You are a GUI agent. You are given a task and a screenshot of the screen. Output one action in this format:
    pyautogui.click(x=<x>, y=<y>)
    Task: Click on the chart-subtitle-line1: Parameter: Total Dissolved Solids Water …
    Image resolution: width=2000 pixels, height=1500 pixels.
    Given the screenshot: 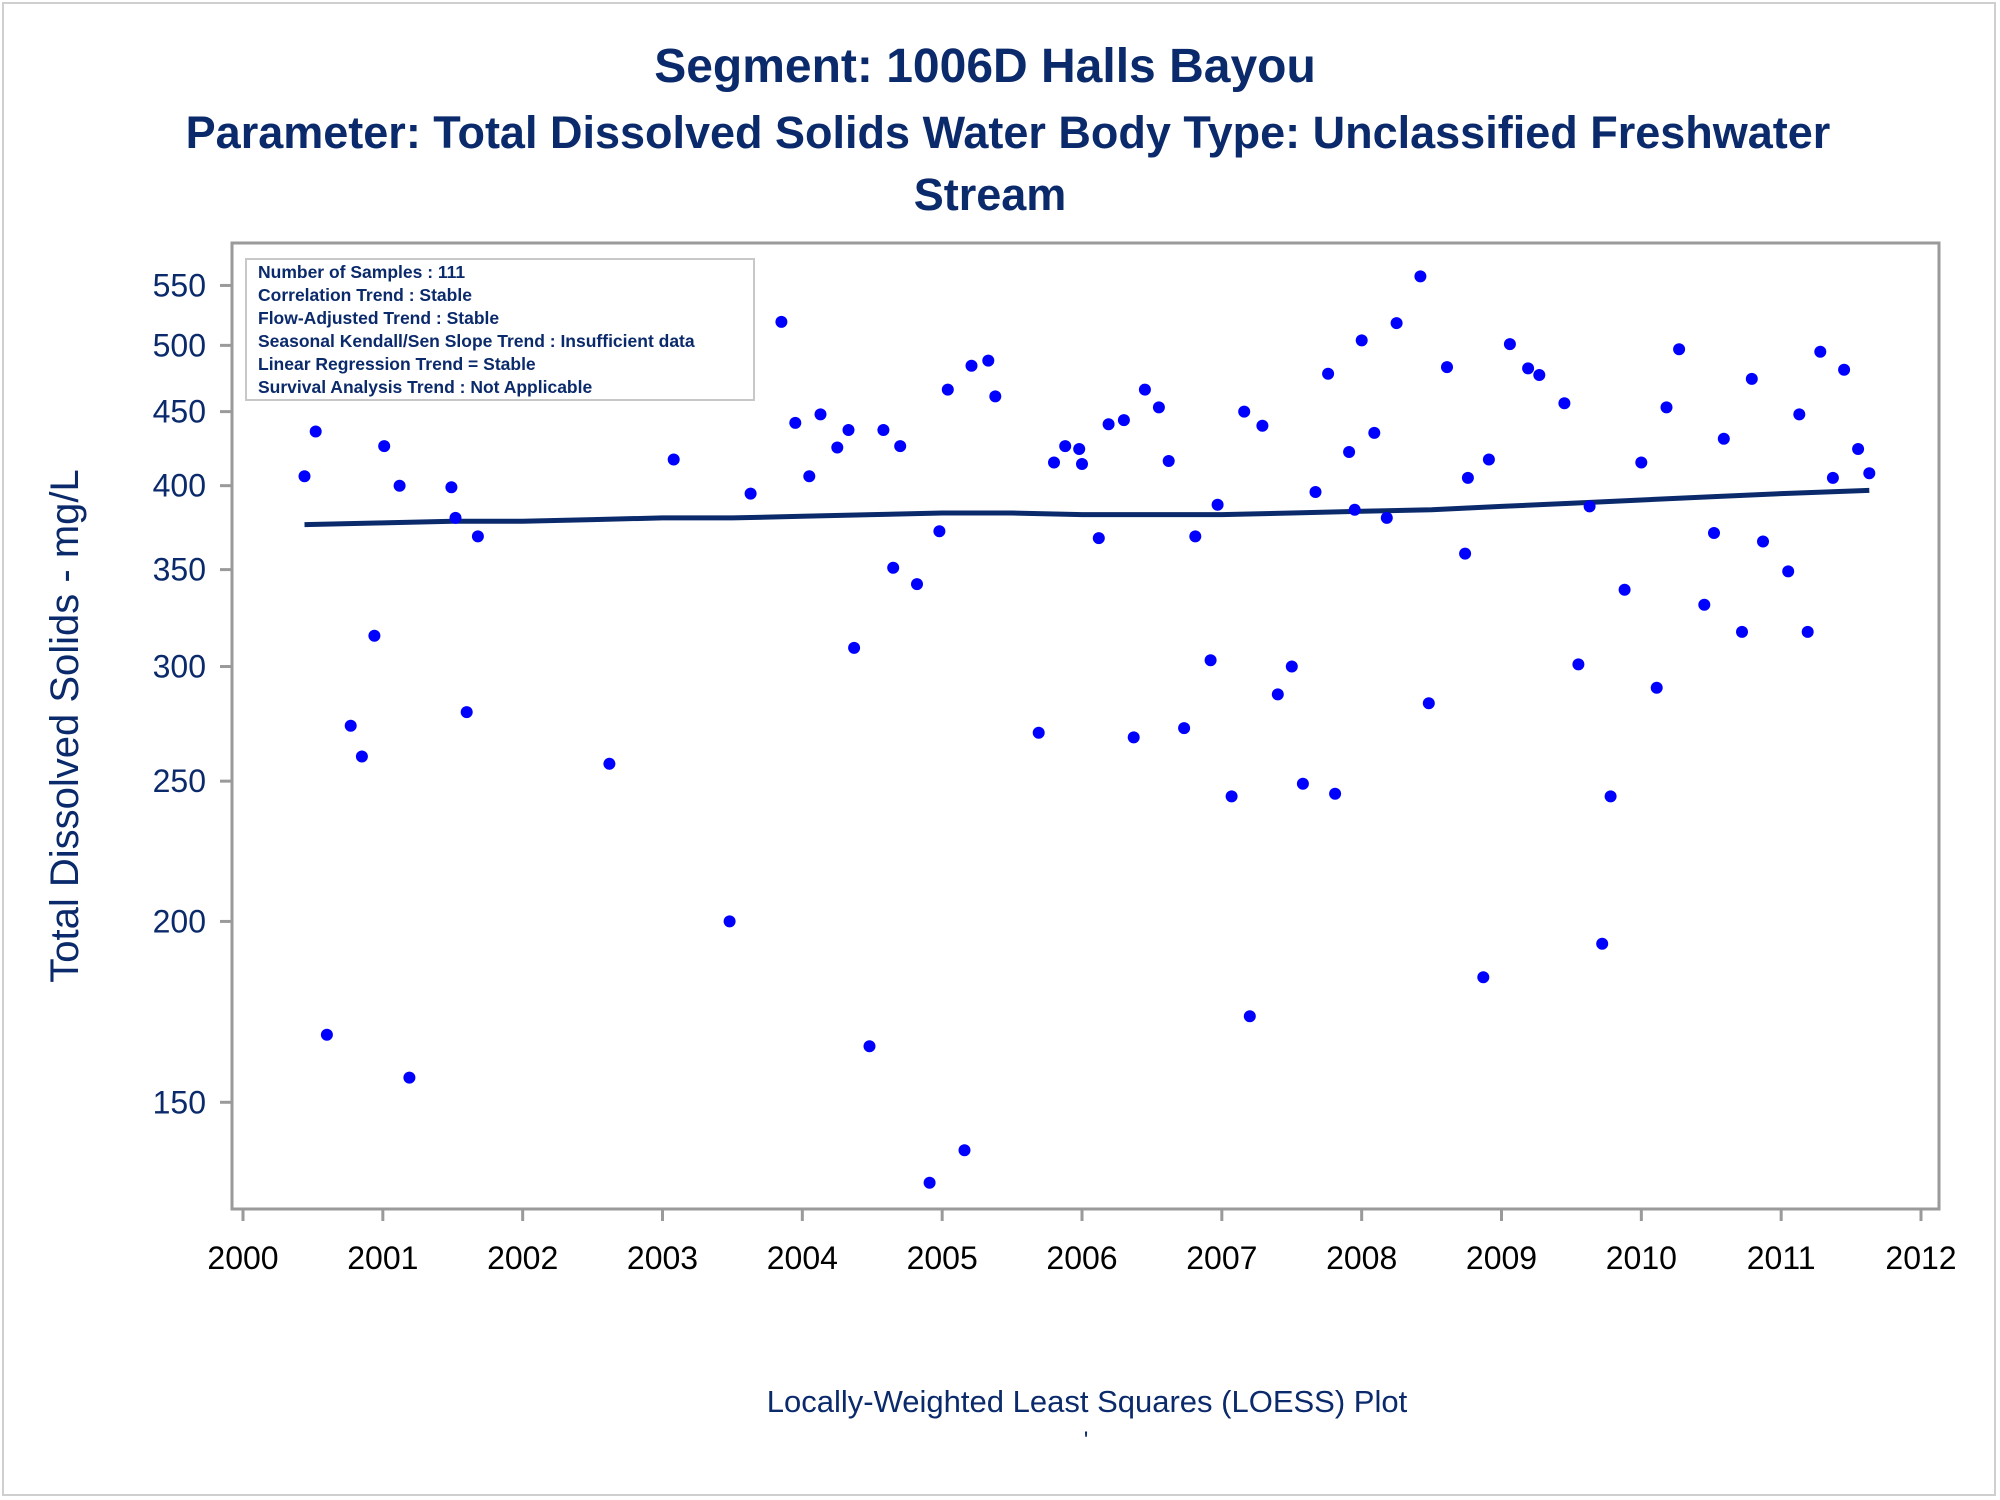 What is the action you would take?
    pyautogui.click(x=1008, y=132)
    